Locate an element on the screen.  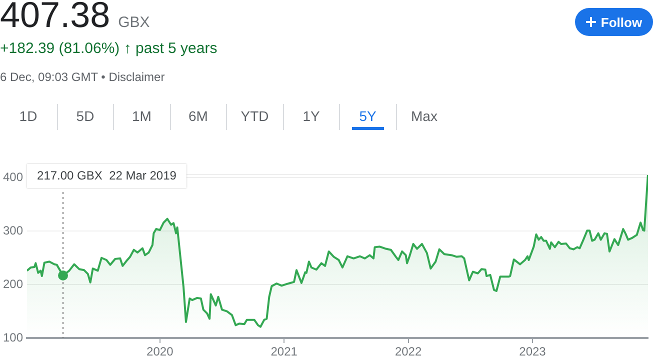
text: Max is located at coordinates (424, 117).